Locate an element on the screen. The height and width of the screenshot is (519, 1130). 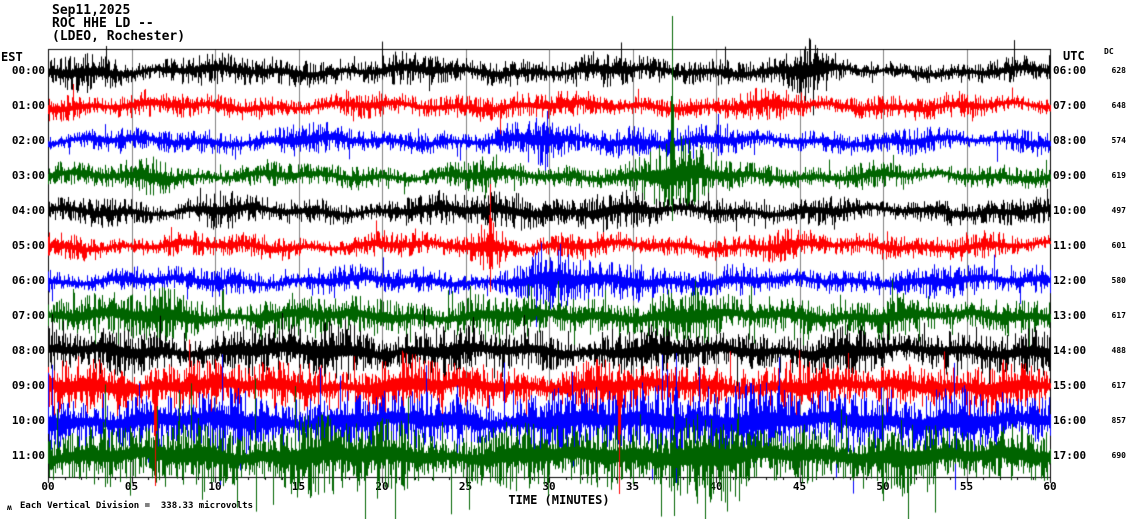
utc-hour-label: 17:00 is located at coordinates (1070, 455).